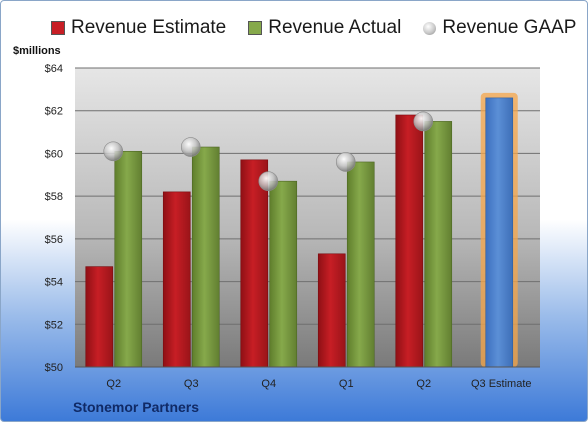 This screenshot has width=588, height=422. What do you see at coordinates (191, 384) in the screenshot?
I see `x-tick-label: Q3` at bounding box center [191, 384].